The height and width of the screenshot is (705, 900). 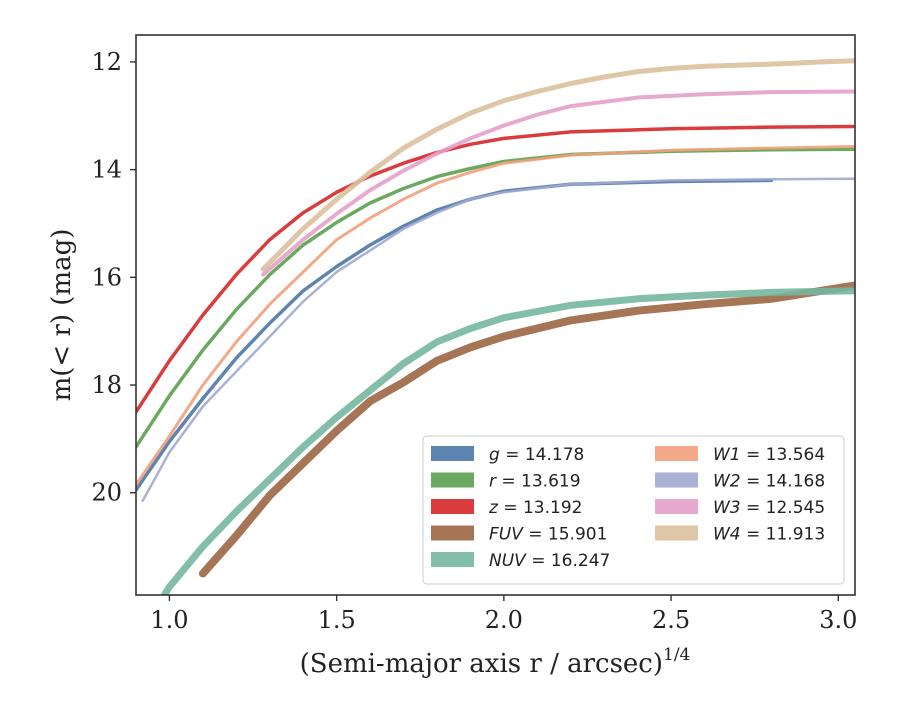 I want to click on x-tick-label: 2.5, so click(x=671, y=620).